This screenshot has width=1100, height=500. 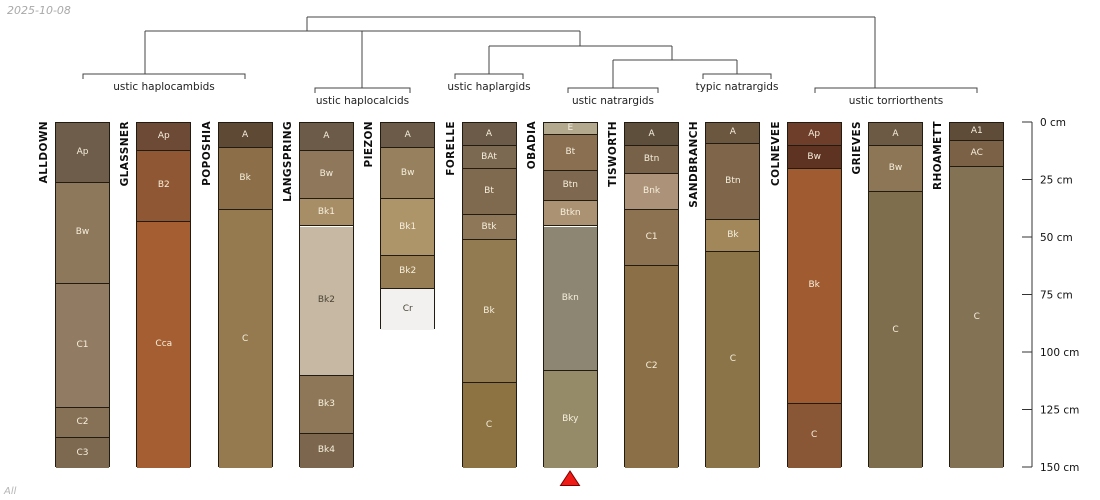 I want to click on group-label-0: ustic haplocambids, so click(x=164, y=87).